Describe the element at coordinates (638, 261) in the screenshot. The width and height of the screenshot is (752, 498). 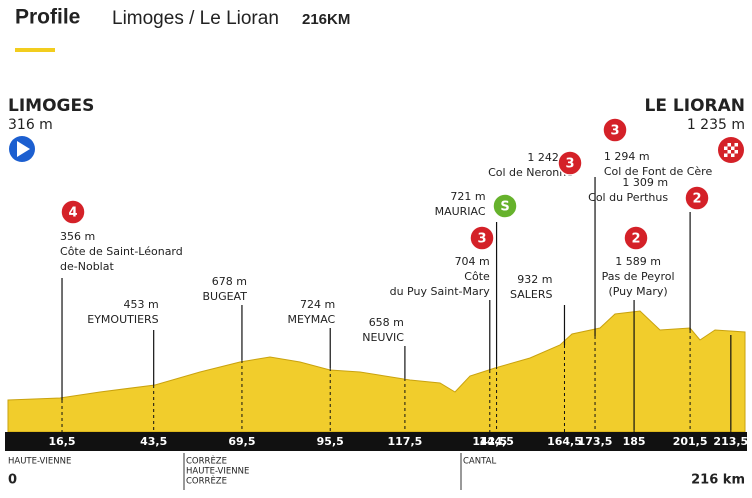
I see `point-altitude: 1 589 m` at that location.